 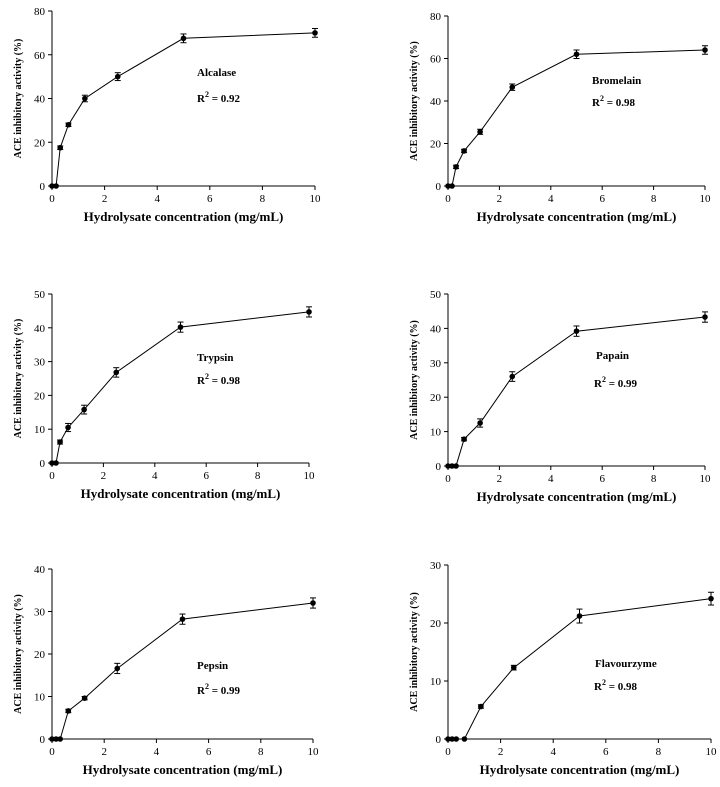 I want to click on enzyme-label: Pepsin, so click(x=212, y=666).